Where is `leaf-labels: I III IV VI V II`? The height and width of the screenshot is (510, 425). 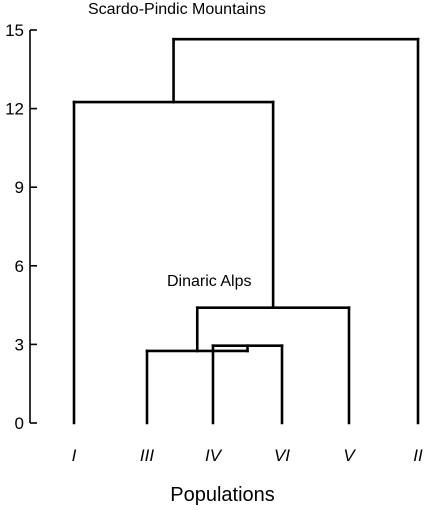
leaf-labels: I III IV VI V II is located at coordinates (247, 455).